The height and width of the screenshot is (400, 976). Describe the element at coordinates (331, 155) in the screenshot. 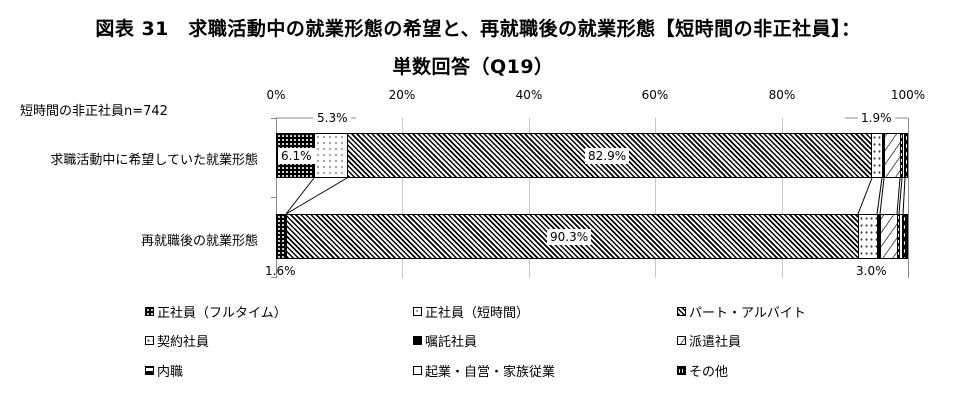

I see `segment-shorttime` at that location.